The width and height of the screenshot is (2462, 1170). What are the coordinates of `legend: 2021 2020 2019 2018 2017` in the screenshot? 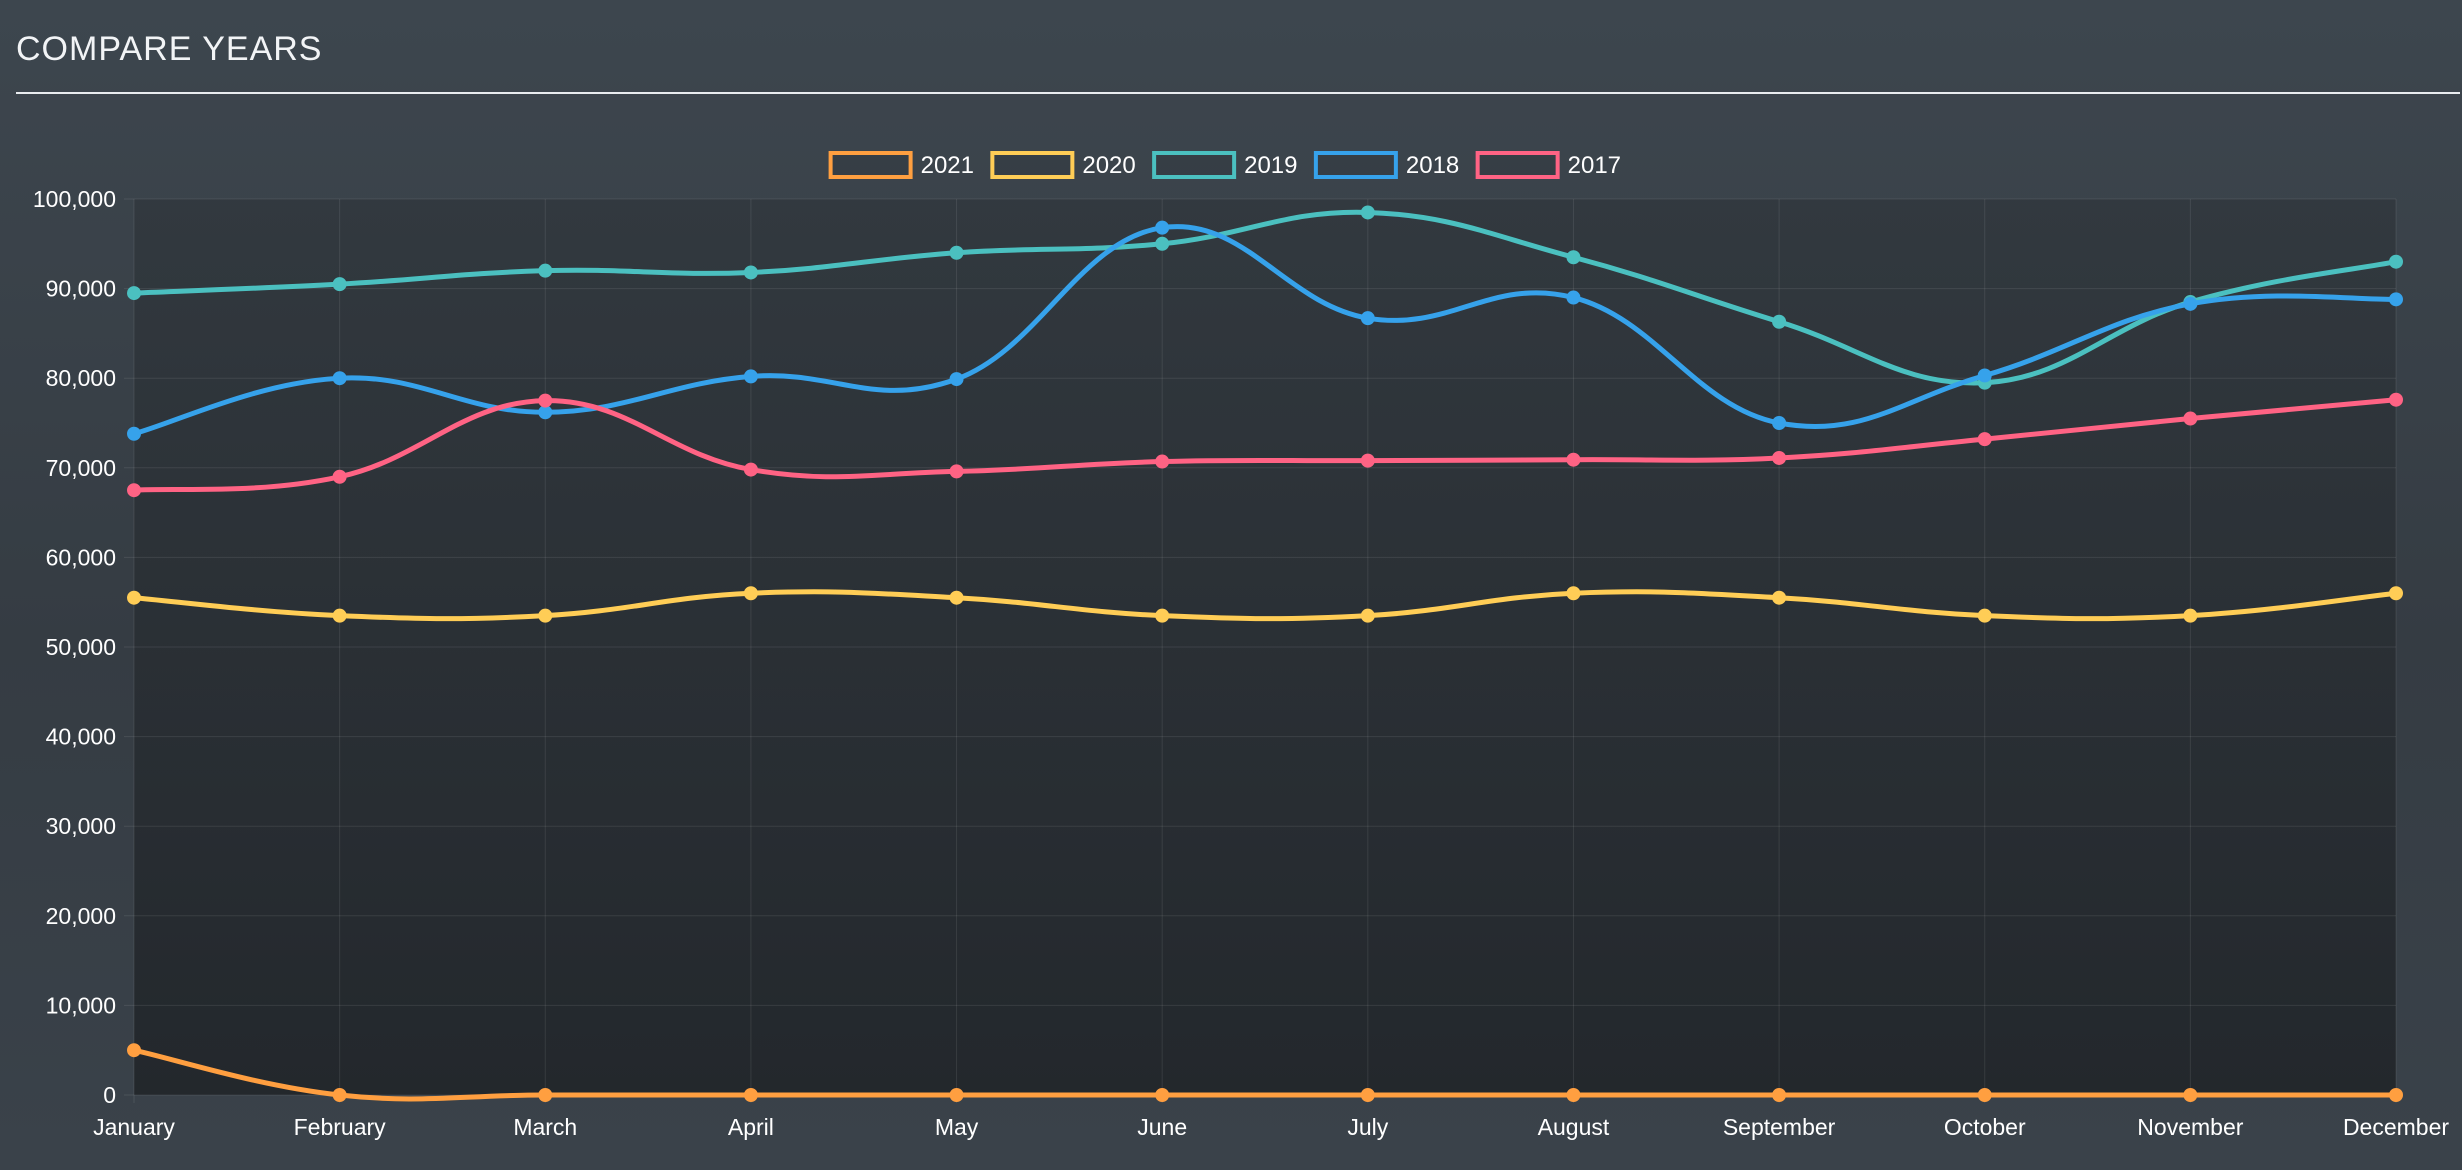 It's located at (1224, 165).